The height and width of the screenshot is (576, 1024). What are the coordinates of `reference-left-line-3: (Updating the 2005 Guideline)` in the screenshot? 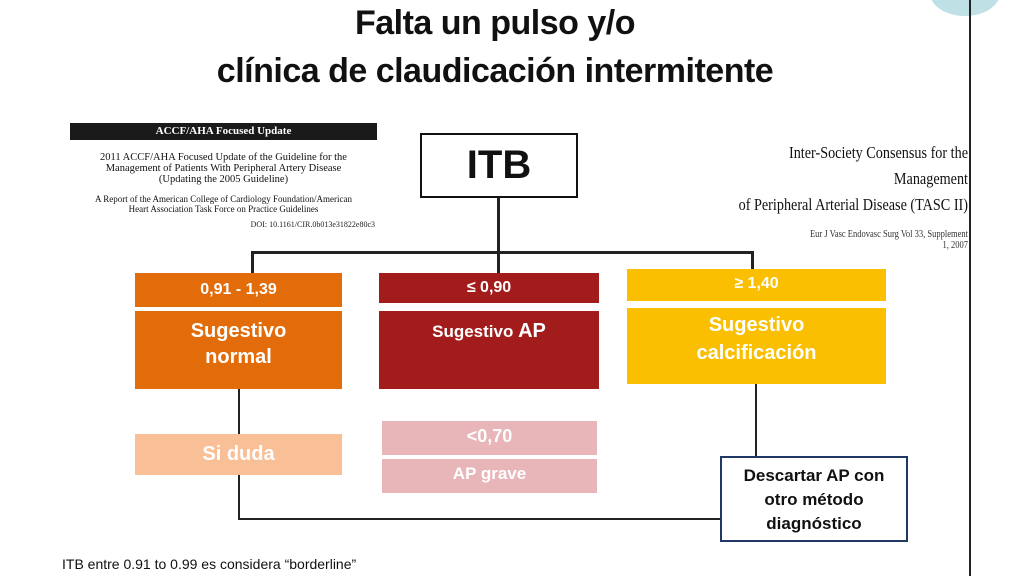 It's located at (223, 179).